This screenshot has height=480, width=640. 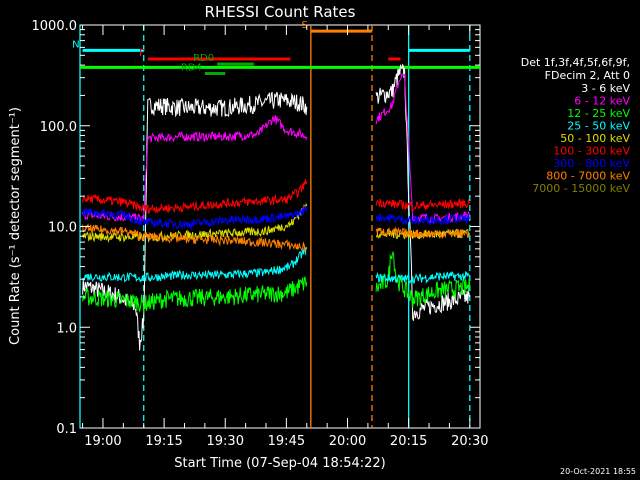 I want to click on legend-entry-5: 50 - 100 keV, so click(x=595, y=138).